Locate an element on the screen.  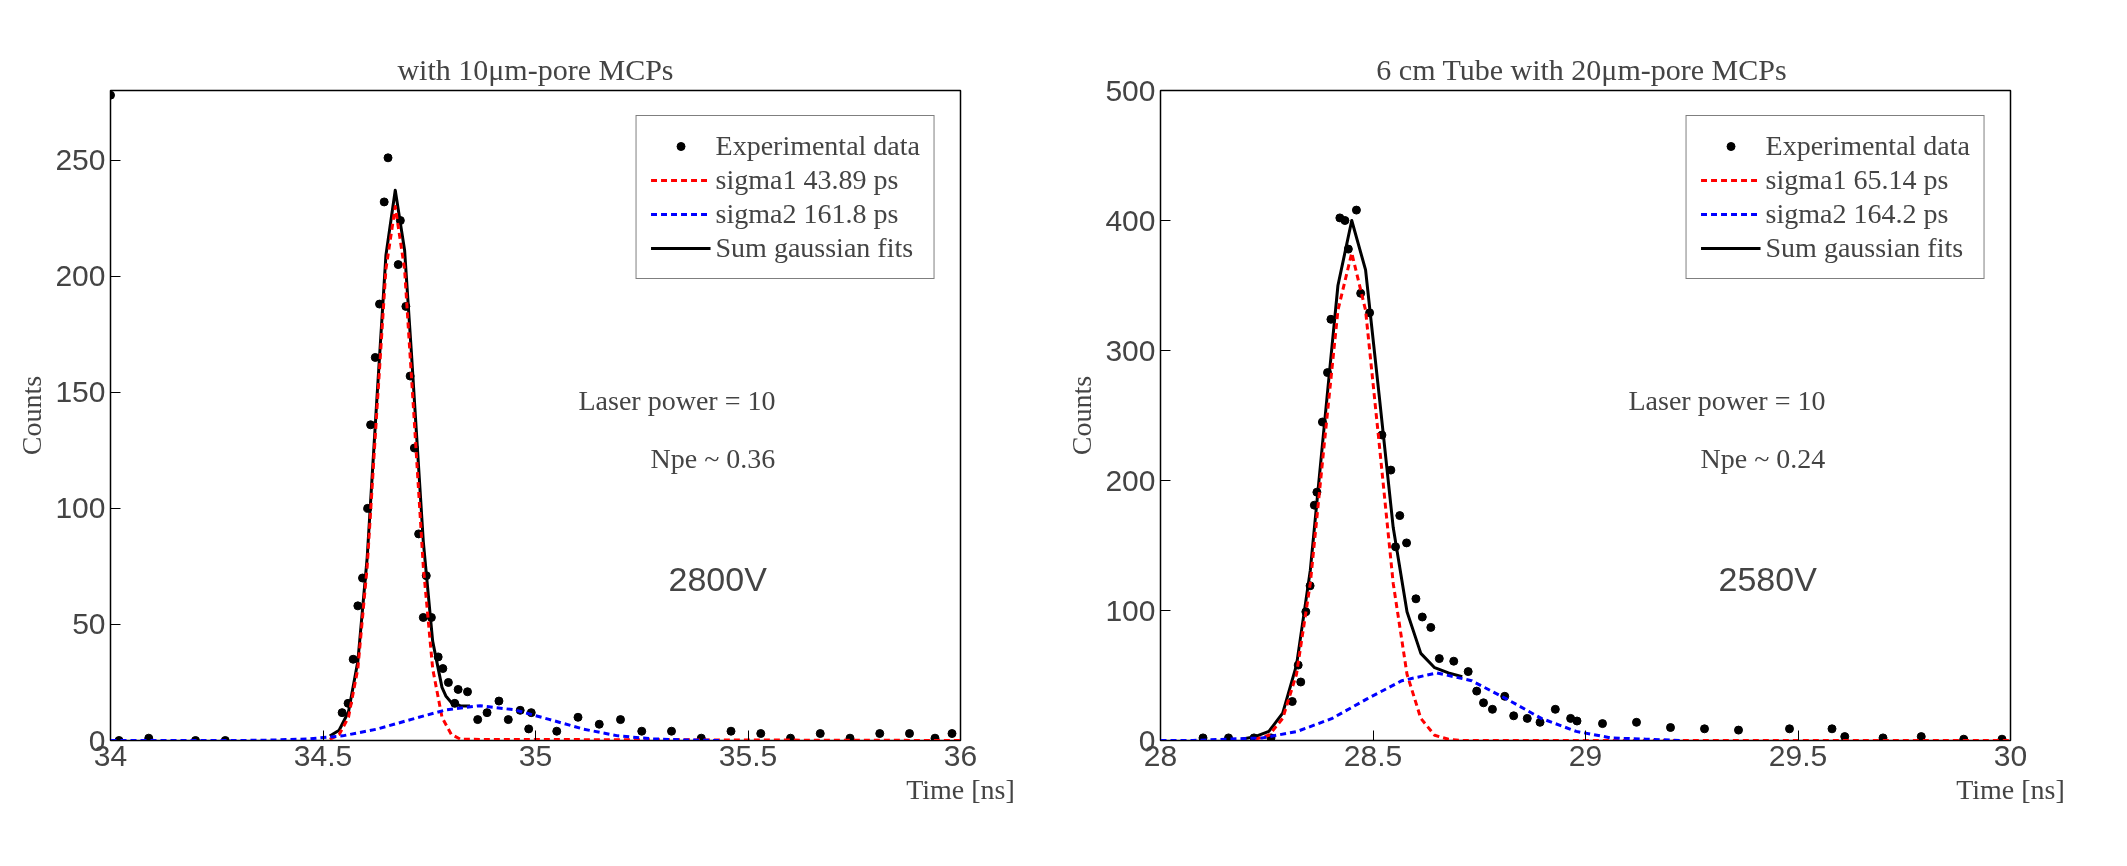
annotation: 2800V is located at coordinates (718, 578).